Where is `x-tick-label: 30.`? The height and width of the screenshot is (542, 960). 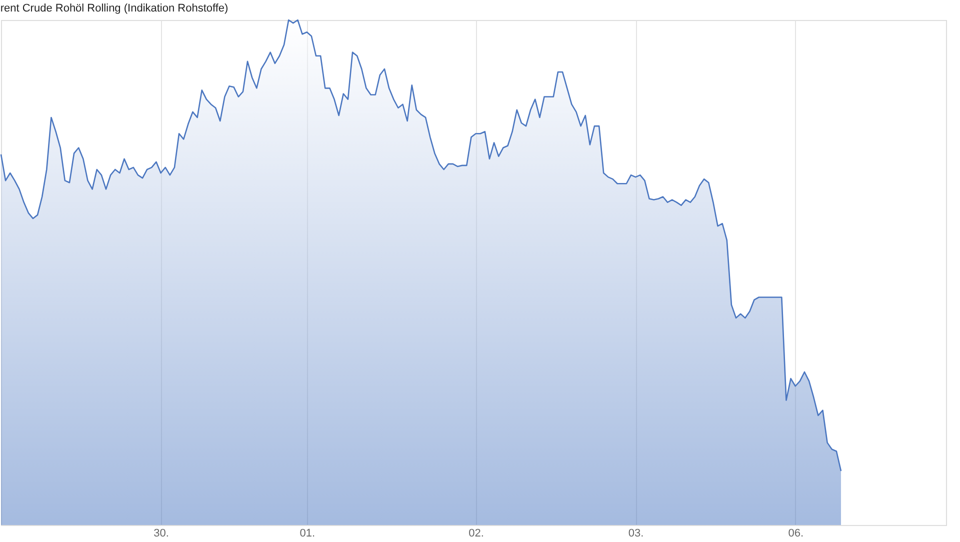 x-tick-label: 30. is located at coordinates (161, 534).